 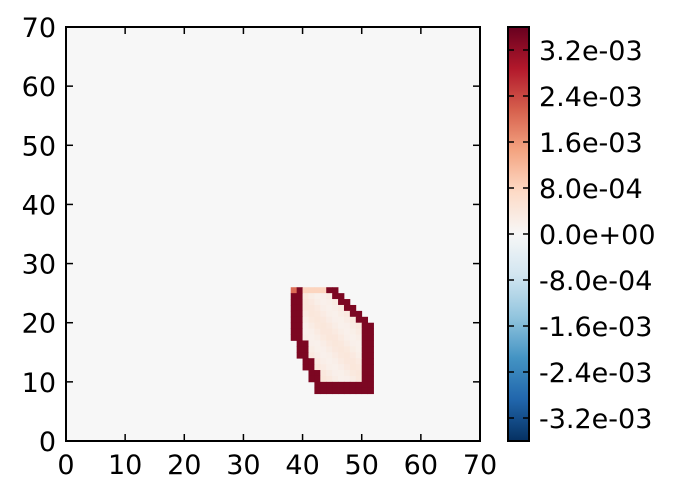 What do you see at coordinates (595, 419) in the screenshot?
I see `colorbar-tick-label: -3.2e-03` at bounding box center [595, 419].